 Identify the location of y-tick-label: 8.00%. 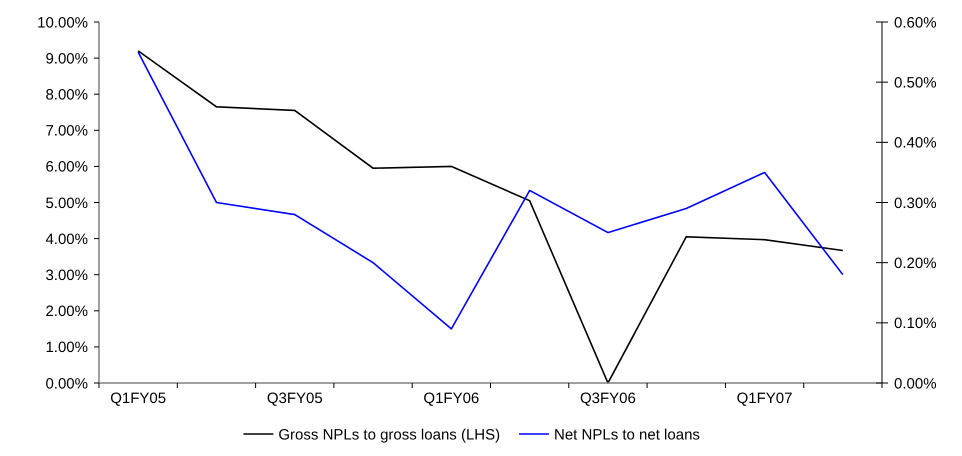
(66, 95).